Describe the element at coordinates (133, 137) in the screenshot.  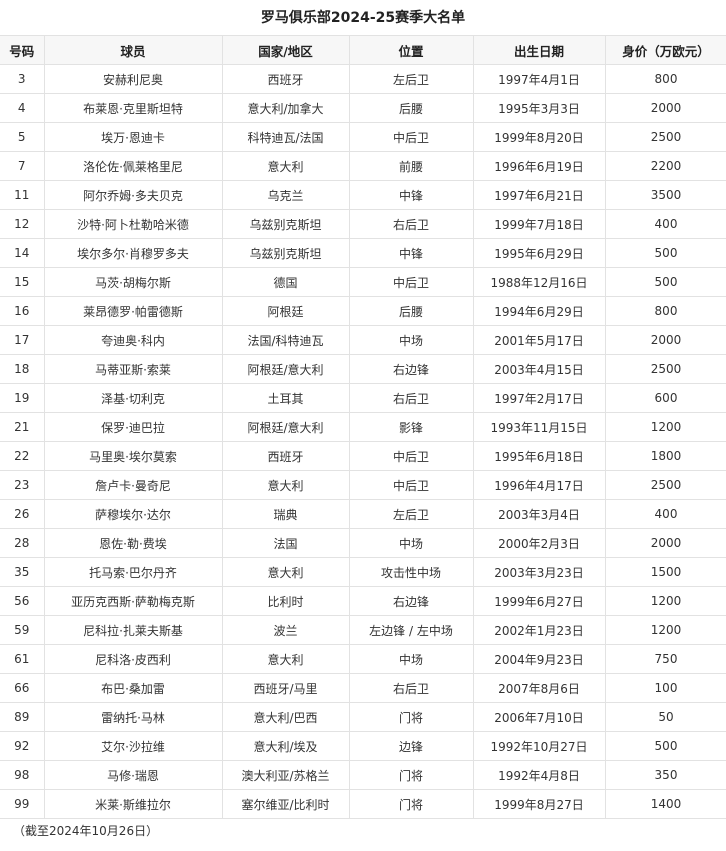
I see `cell-player: 埃万·恩迪卡` at that location.